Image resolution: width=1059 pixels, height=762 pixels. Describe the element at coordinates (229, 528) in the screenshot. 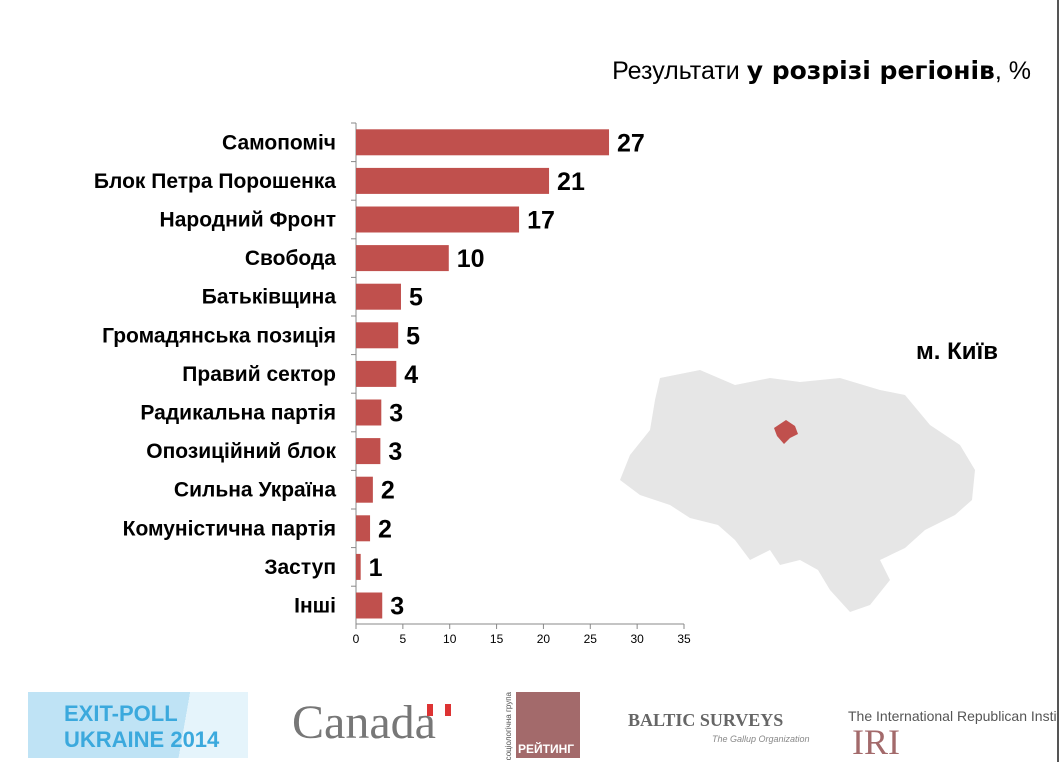

I see `category-label: Комуністична партія` at that location.